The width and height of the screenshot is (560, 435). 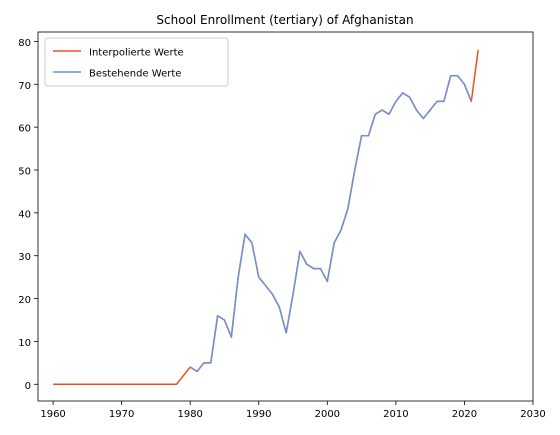 I want to click on y-tick-label: 20, so click(x=24, y=300).